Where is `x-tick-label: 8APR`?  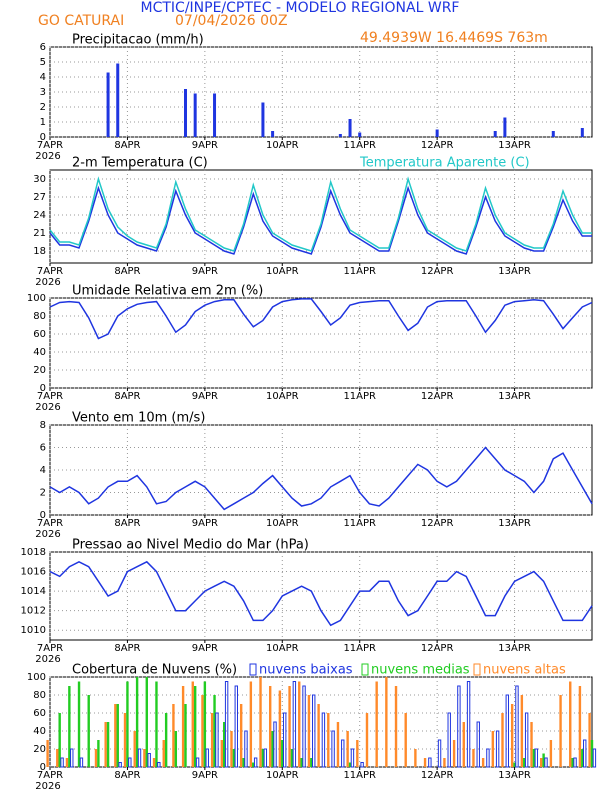
x-tick-label: 8APR is located at coordinates (127, 145).